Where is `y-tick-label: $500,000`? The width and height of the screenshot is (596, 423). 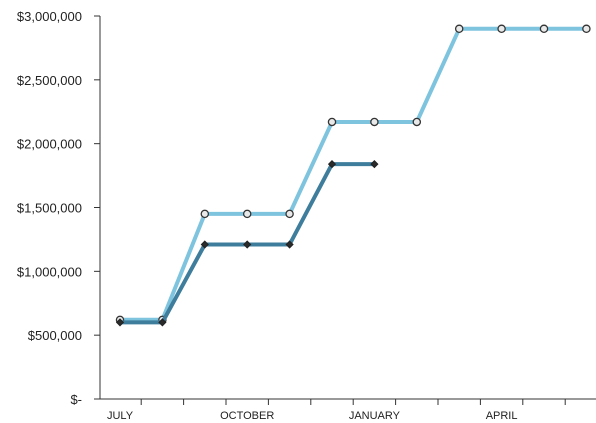 y-tick-label: $500,000 is located at coordinates (55, 335).